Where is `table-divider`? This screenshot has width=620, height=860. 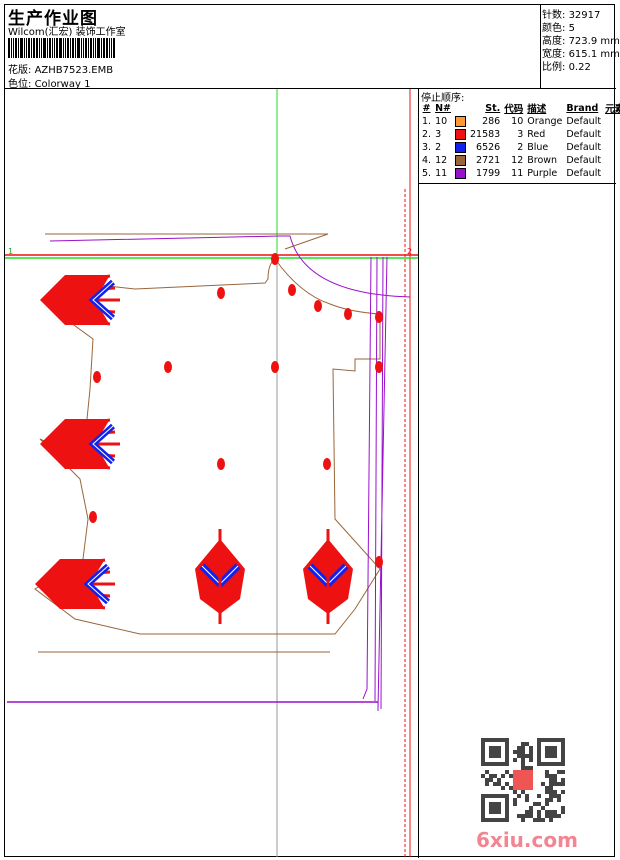 table-divider is located at coordinates (517, 183).